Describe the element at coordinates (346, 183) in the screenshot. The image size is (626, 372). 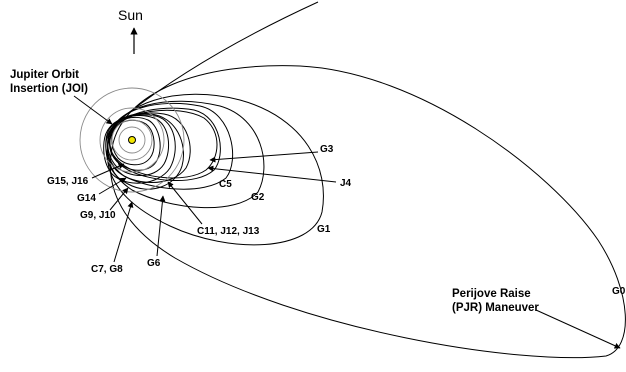
I see `label-j4: J4` at that location.